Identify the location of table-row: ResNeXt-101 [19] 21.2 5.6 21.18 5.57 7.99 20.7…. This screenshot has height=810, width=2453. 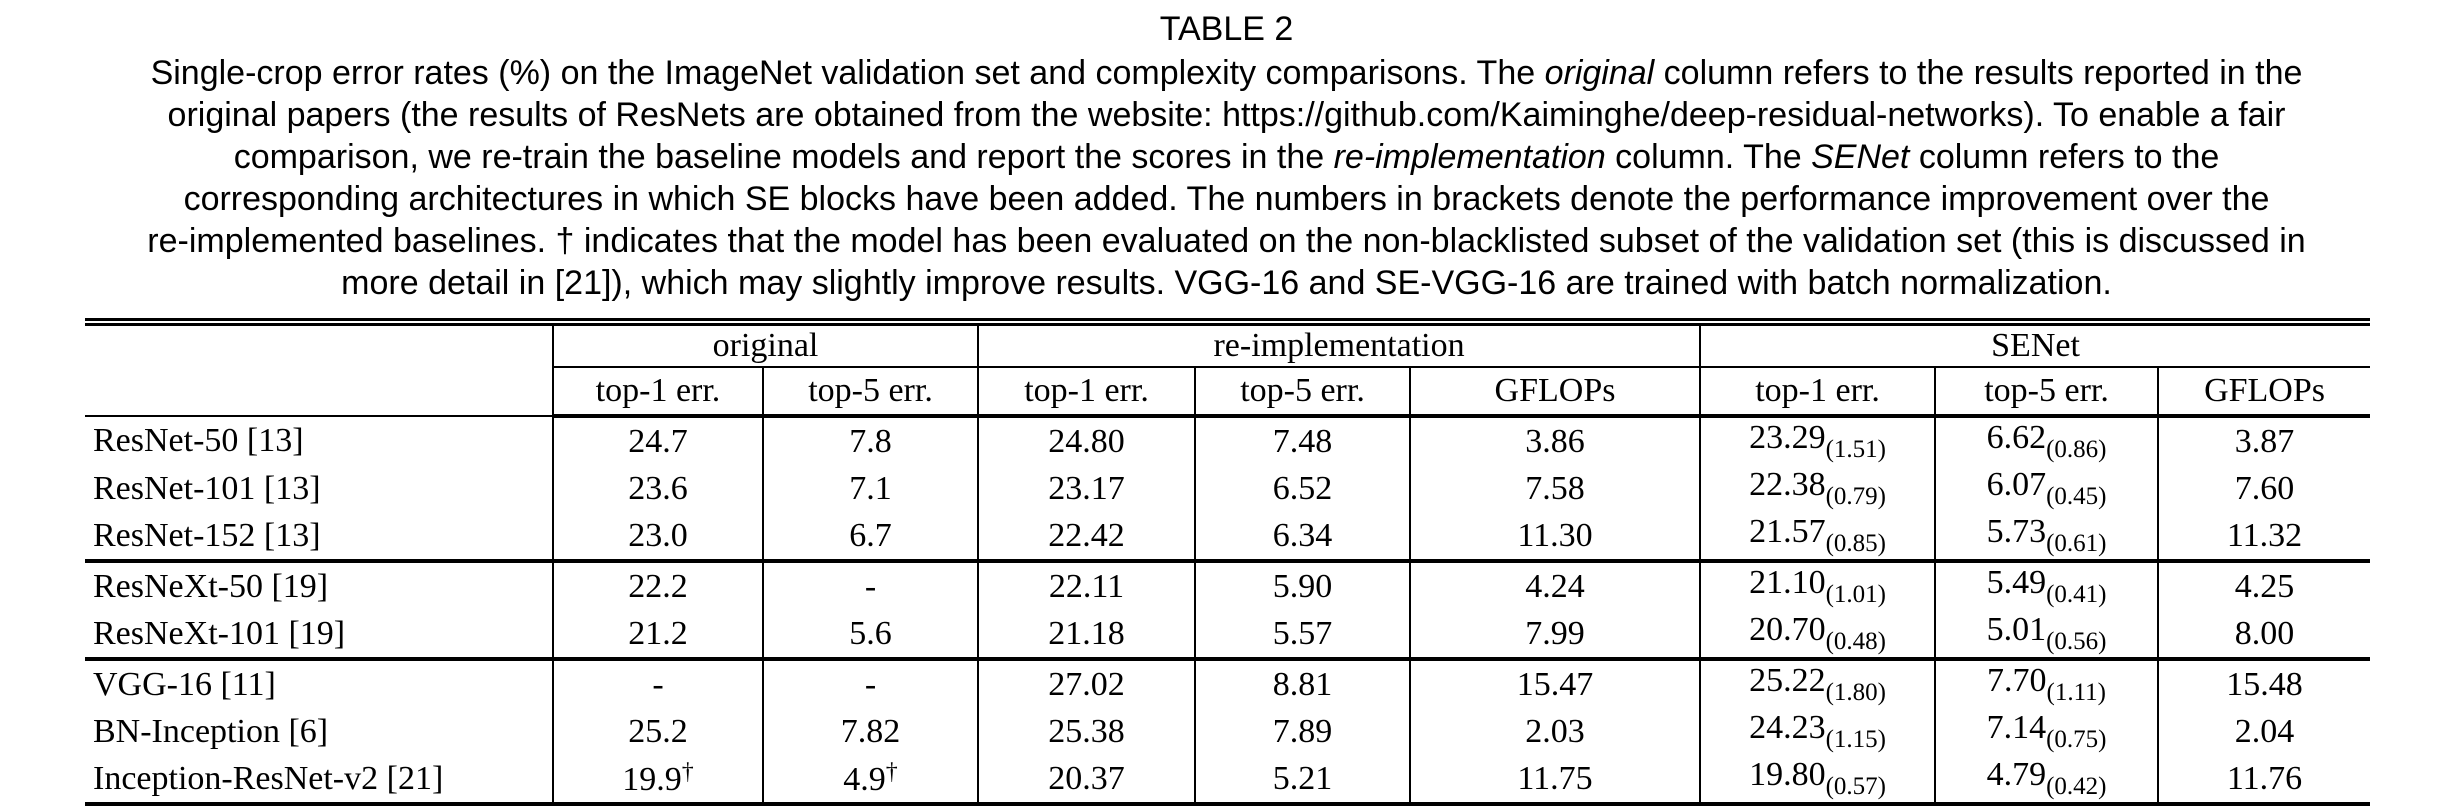
(1228, 635).